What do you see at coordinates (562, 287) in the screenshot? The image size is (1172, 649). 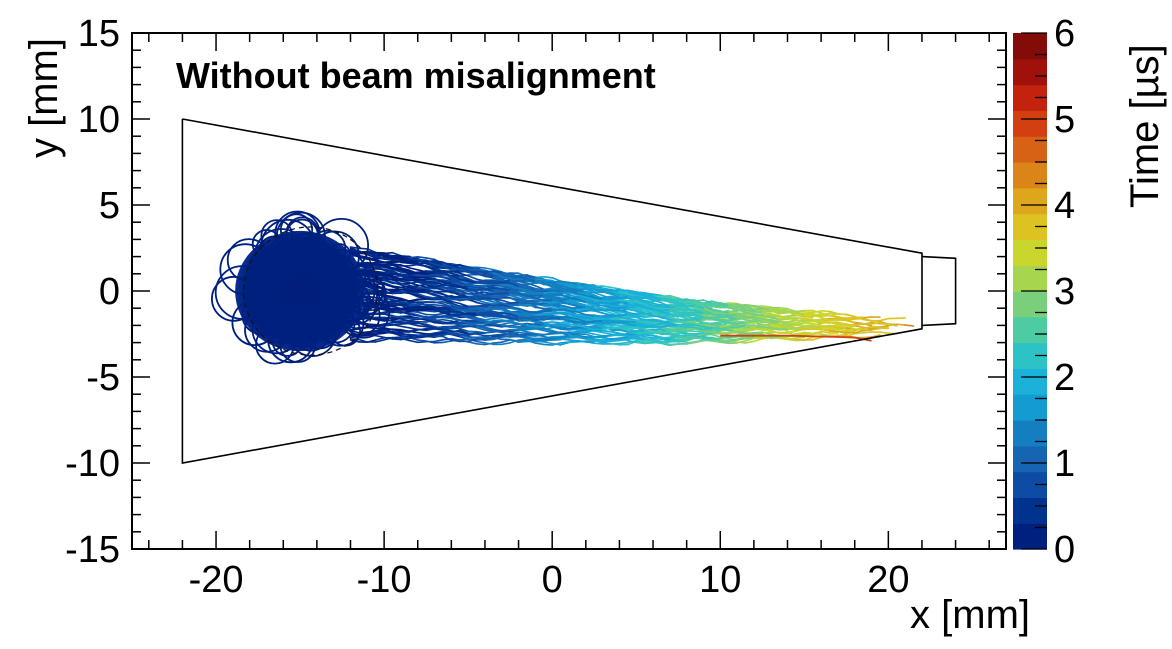 I see `data-layer` at bounding box center [562, 287].